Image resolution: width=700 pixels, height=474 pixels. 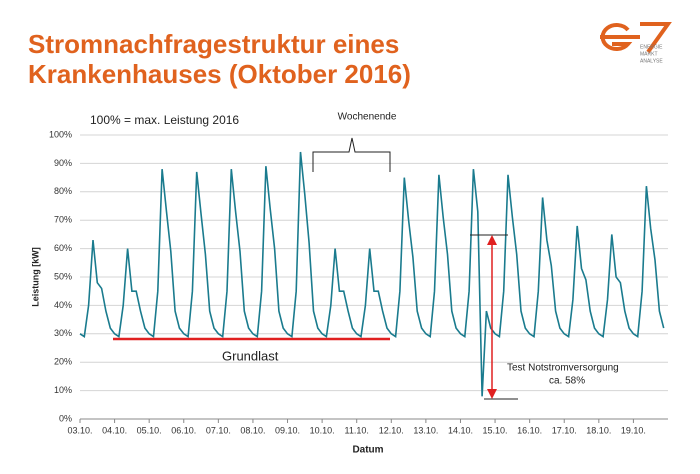 I want to click on y-tick-label: 100%, so click(x=60, y=134).